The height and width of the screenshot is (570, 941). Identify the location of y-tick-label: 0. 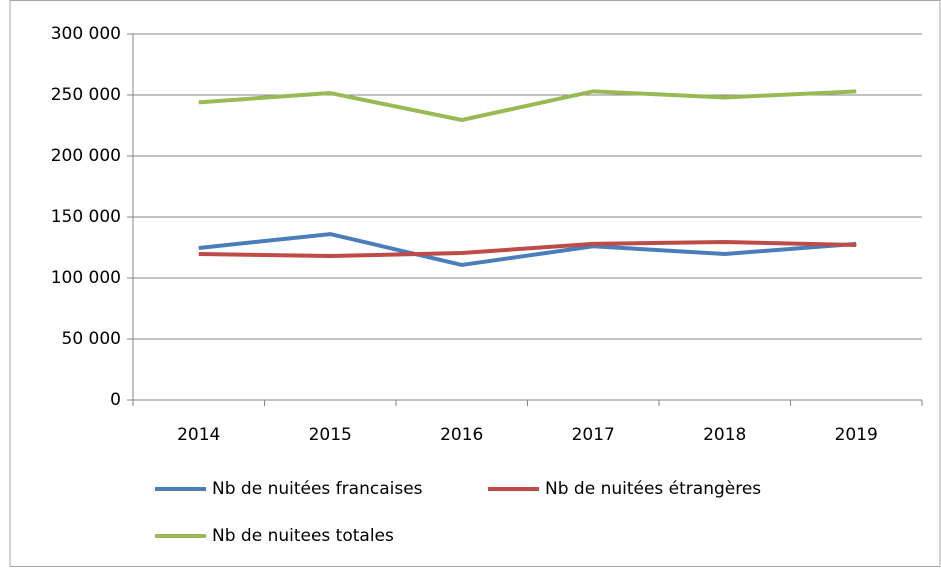
(115, 400).